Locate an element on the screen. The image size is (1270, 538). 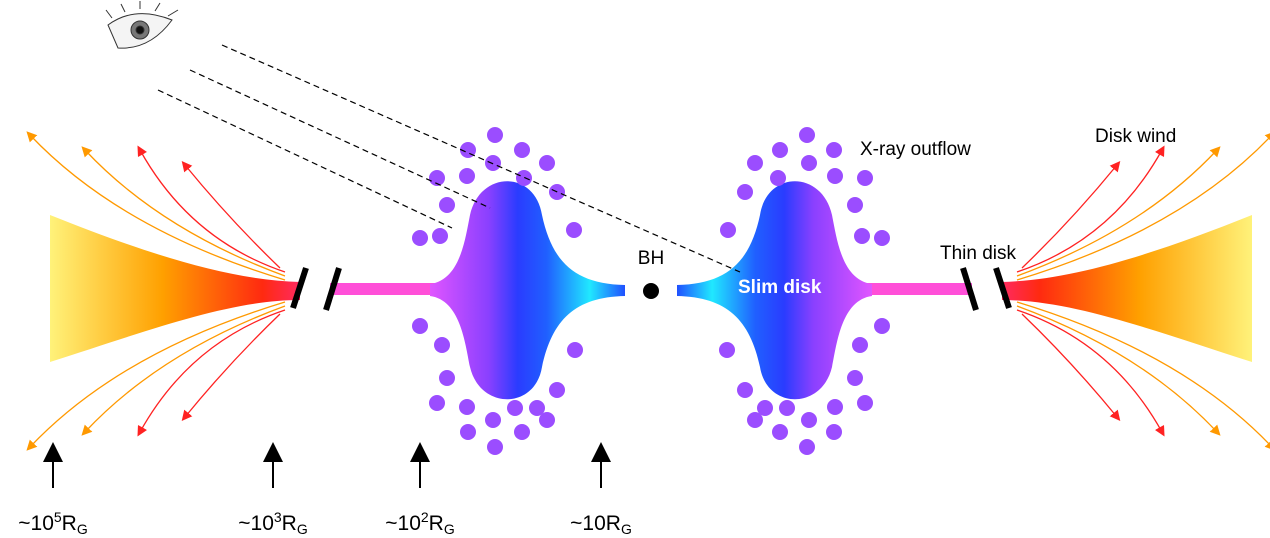
scale-arrows is located at coordinates (327, 465).